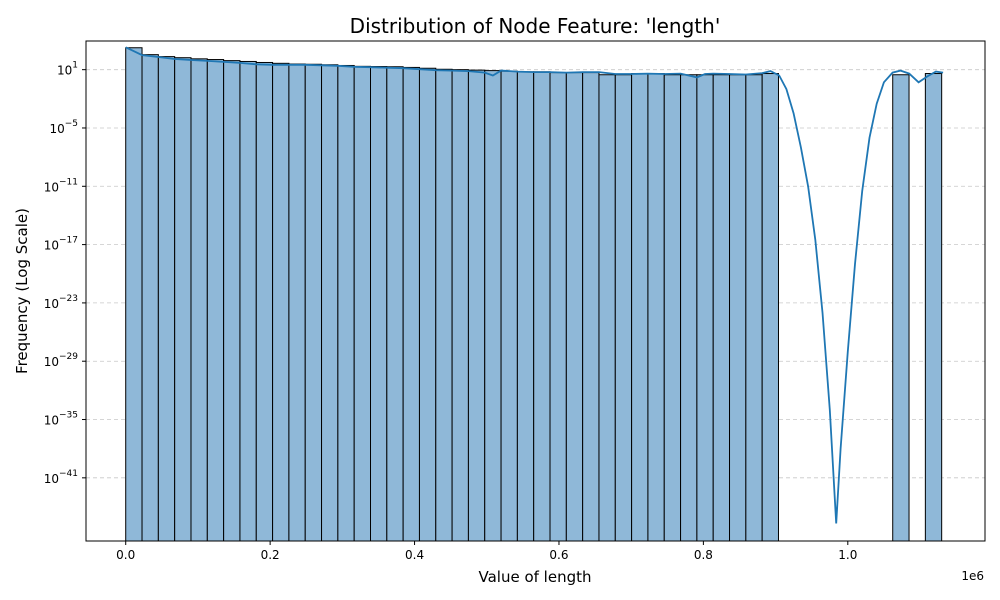  What do you see at coordinates (63, 127) in the screenshot?
I see `y-tick-label: 10⁻⁵` at bounding box center [63, 127].